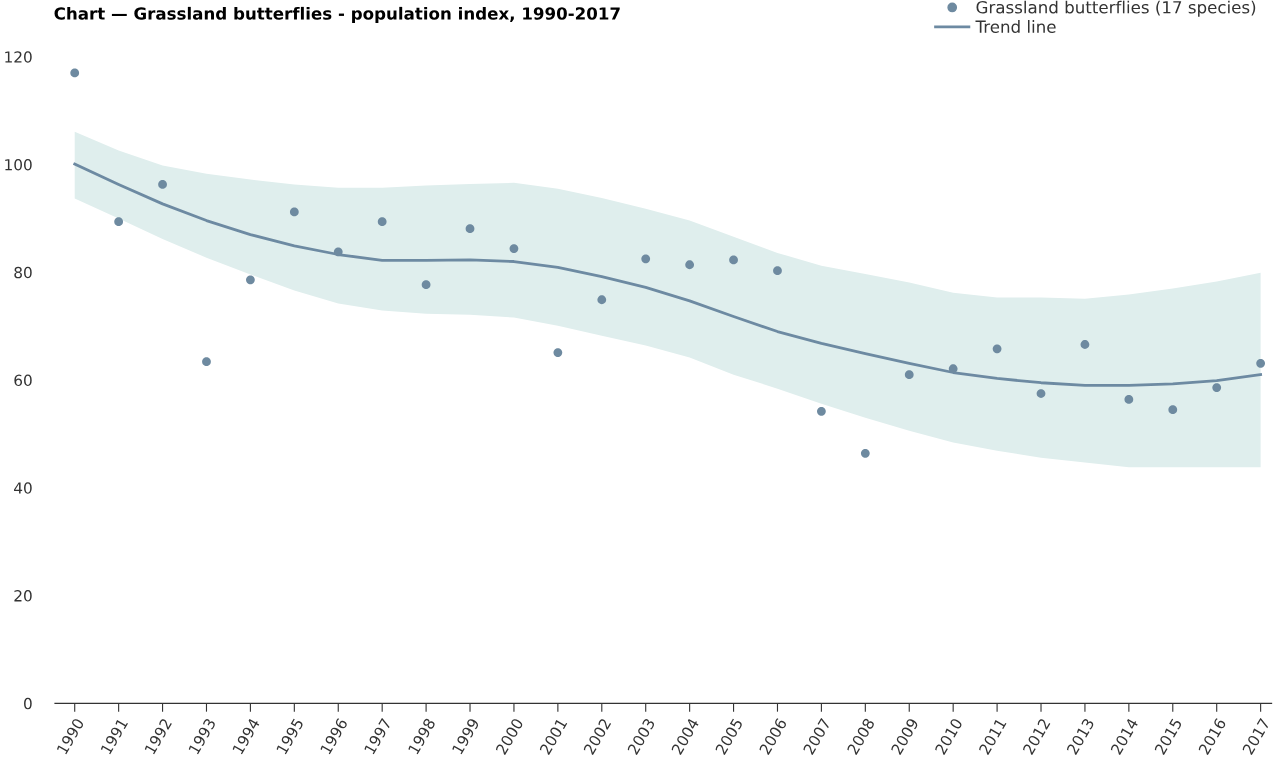 The height and width of the screenshot is (767, 1278). I want to click on y-tick-label: 100, so click(18, 164).